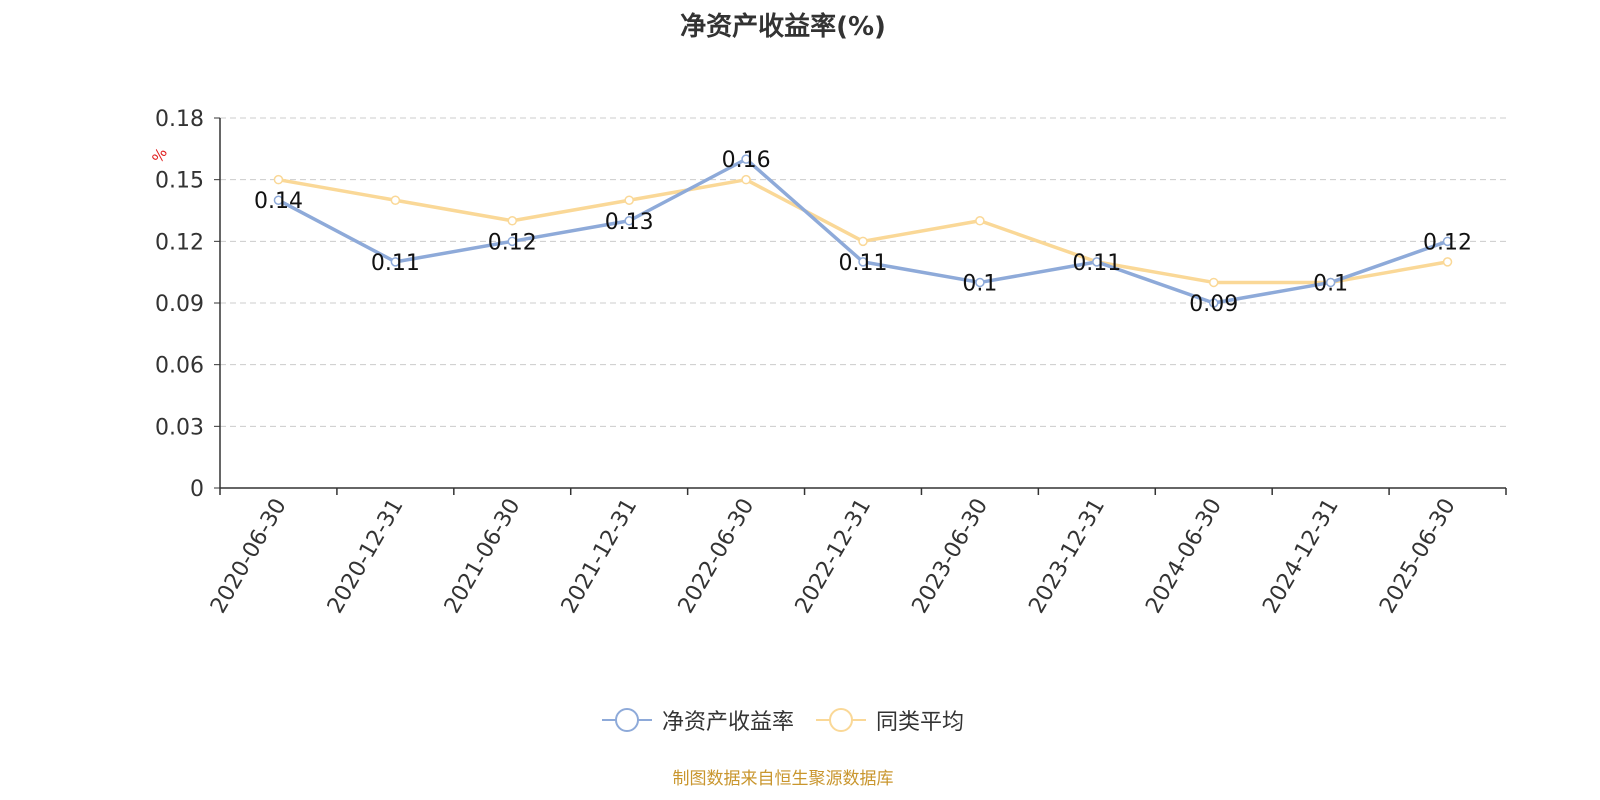 The image size is (1600, 800). I want to click on y-tick-label: 0.12, so click(179, 242).